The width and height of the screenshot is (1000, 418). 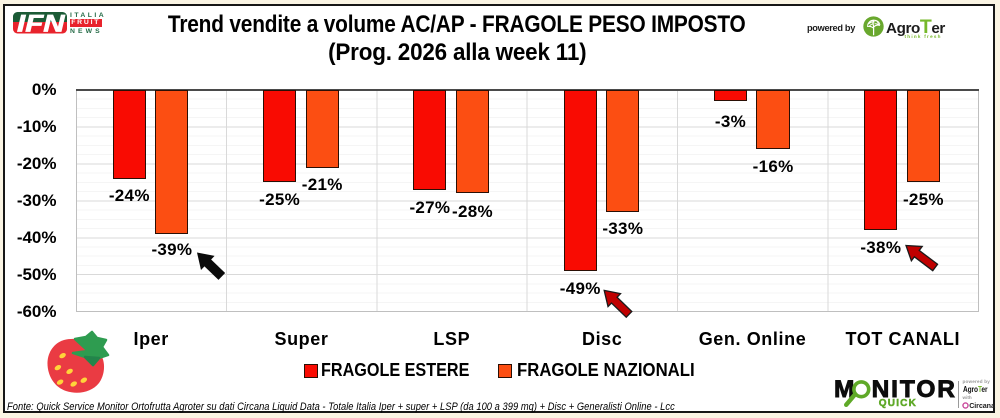 What do you see at coordinates (41, 23) in the screenshot?
I see `svg-text: IFN` at bounding box center [41, 23].